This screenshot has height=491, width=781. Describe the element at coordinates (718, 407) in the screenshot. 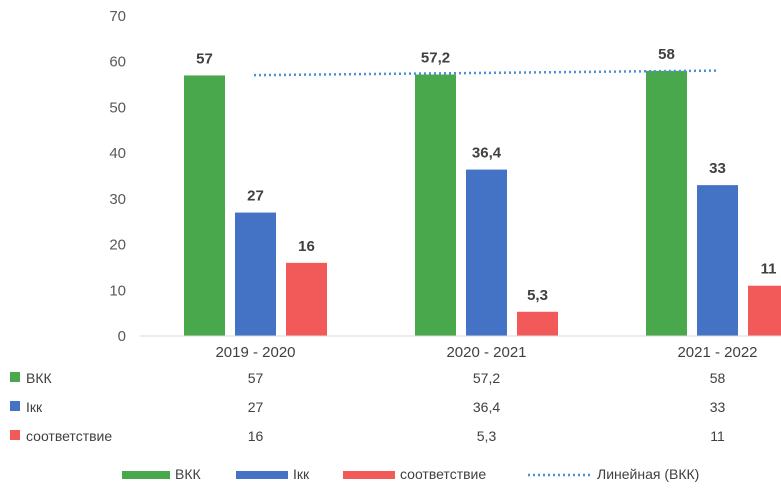

I see `table-cell: 33` at that location.